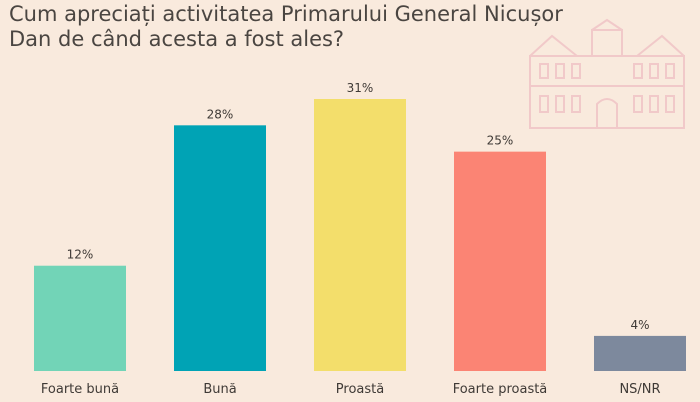 The width and height of the screenshot is (700, 402). Describe the element at coordinates (360, 389) in the screenshot. I see `category-label-2: Proastă` at that location.